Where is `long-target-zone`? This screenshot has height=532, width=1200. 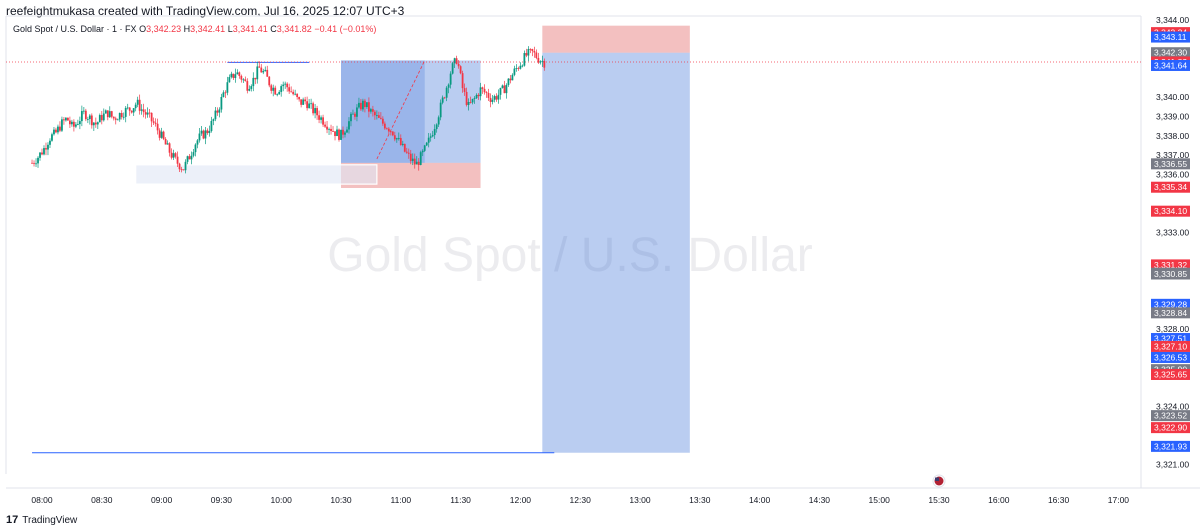
long-target-zone is located at coordinates (411, 111).